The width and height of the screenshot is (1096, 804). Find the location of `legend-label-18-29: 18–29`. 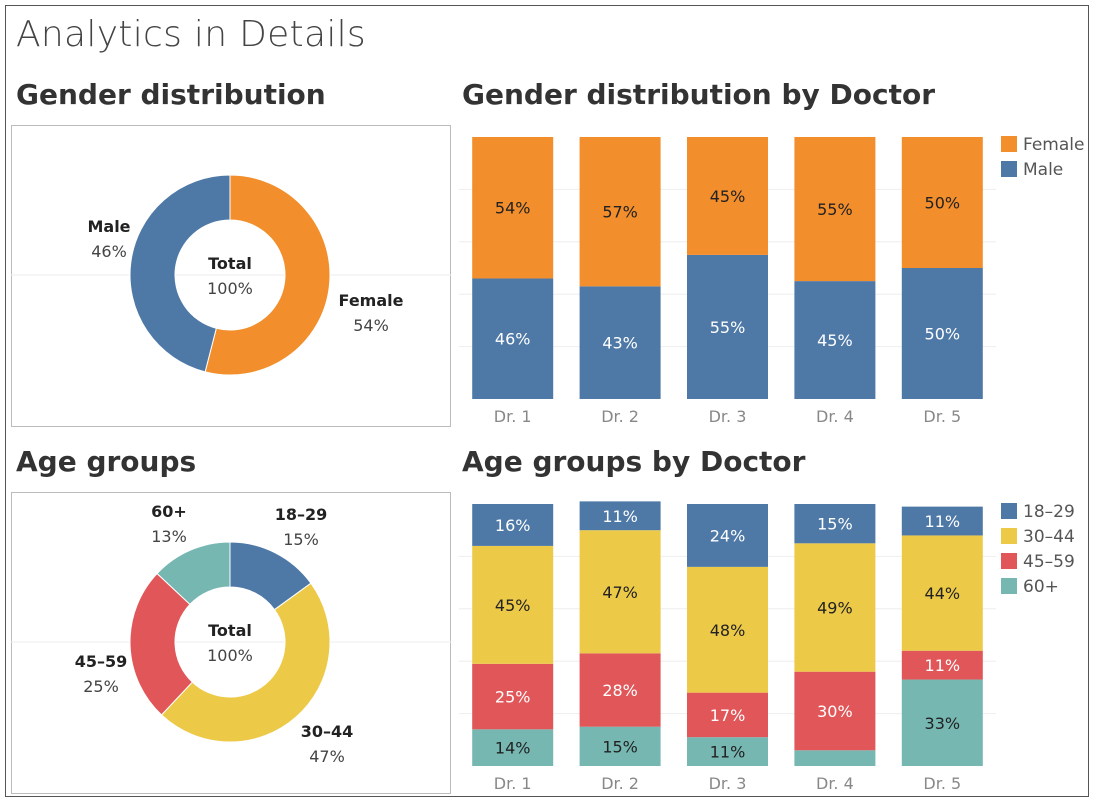

legend-label-18-29: 18–29 is located at coordinates (1049, 512).